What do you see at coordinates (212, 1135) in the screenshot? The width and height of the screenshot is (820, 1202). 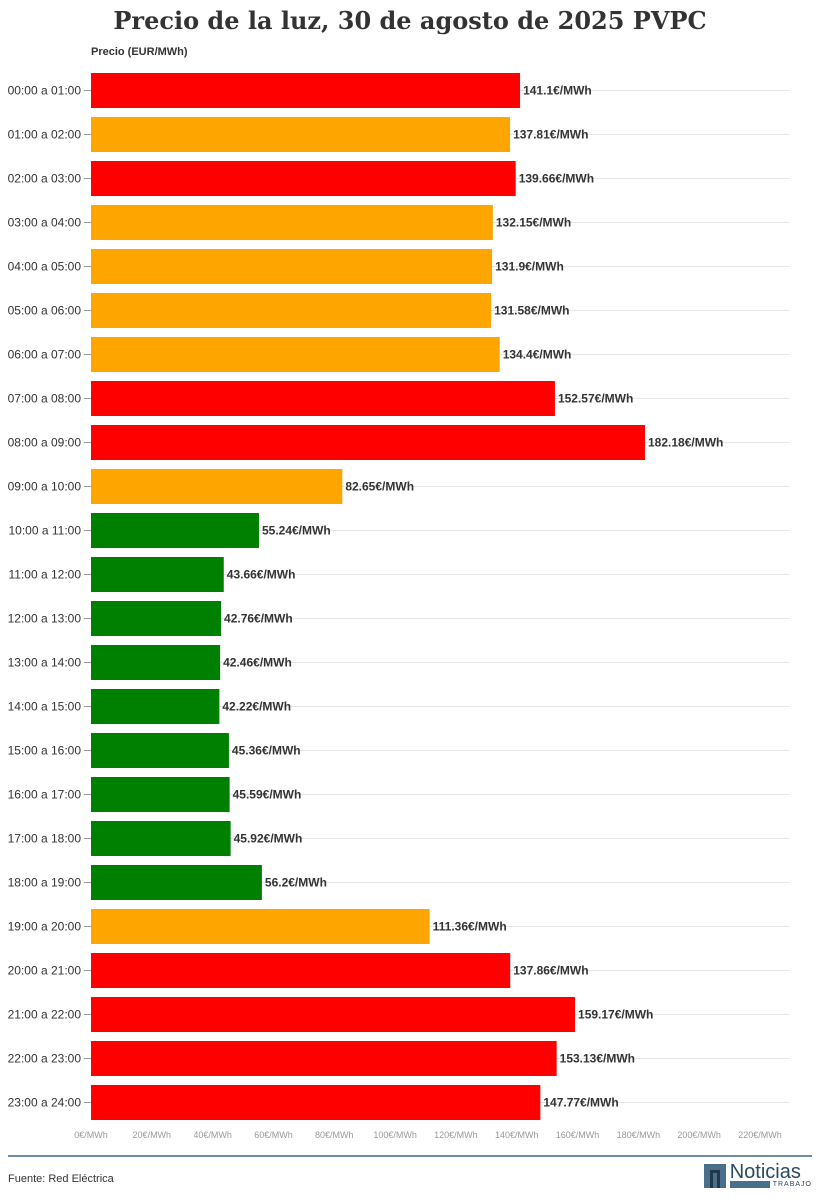 I see `x-tick-label: 40€/MWh` at bounding box center [212, 1135].